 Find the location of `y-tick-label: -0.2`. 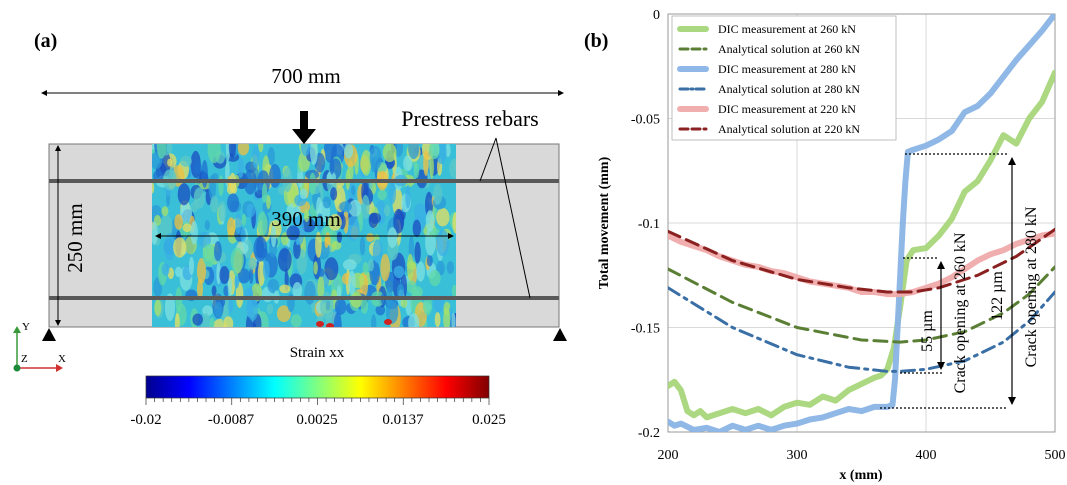

y-tick-label: -0.2 is located at coordinates (649, 433).